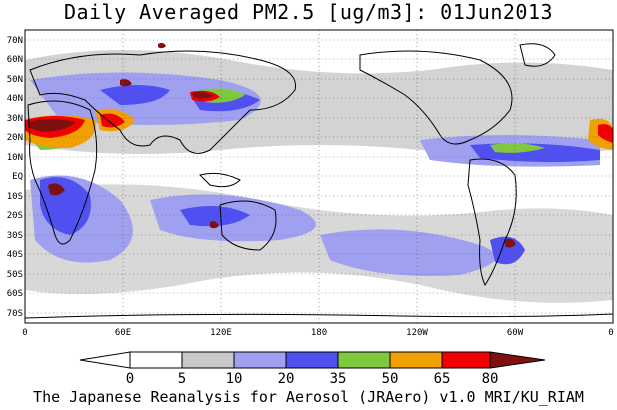  What do you see at coordinates (234, 379) in the screenshot?
I see `colorbar-label: 10` at bounding box center [234, 379].